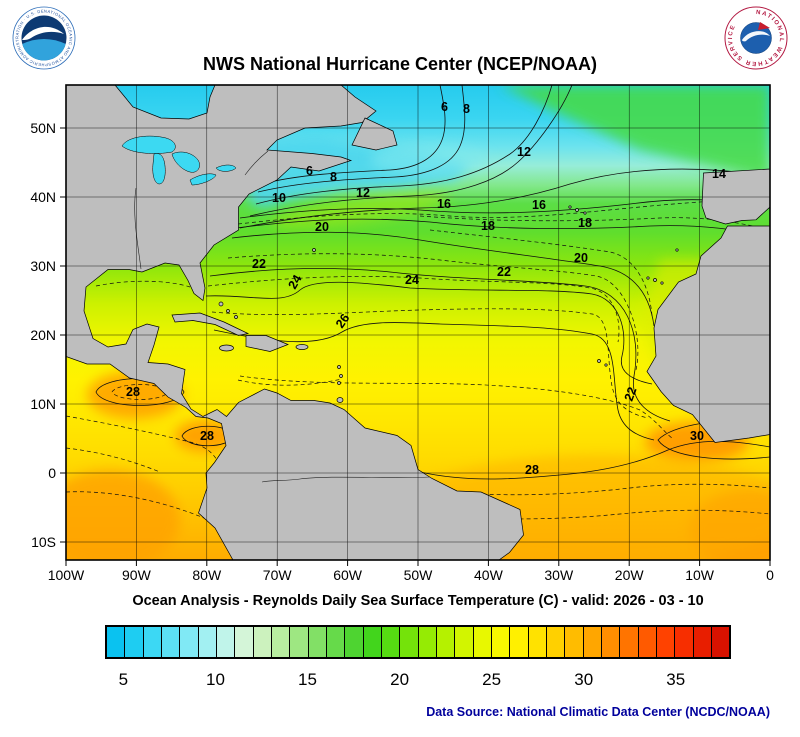  I want to click on x-tick-label: 30W, so click(559, 575).